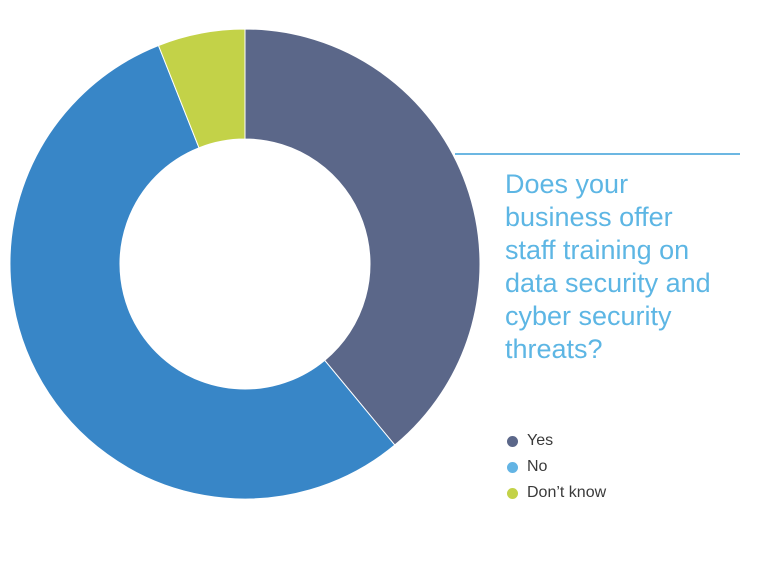 This screenshot has height=576, width=768. I want to click on title-divider, so click(597, 154).